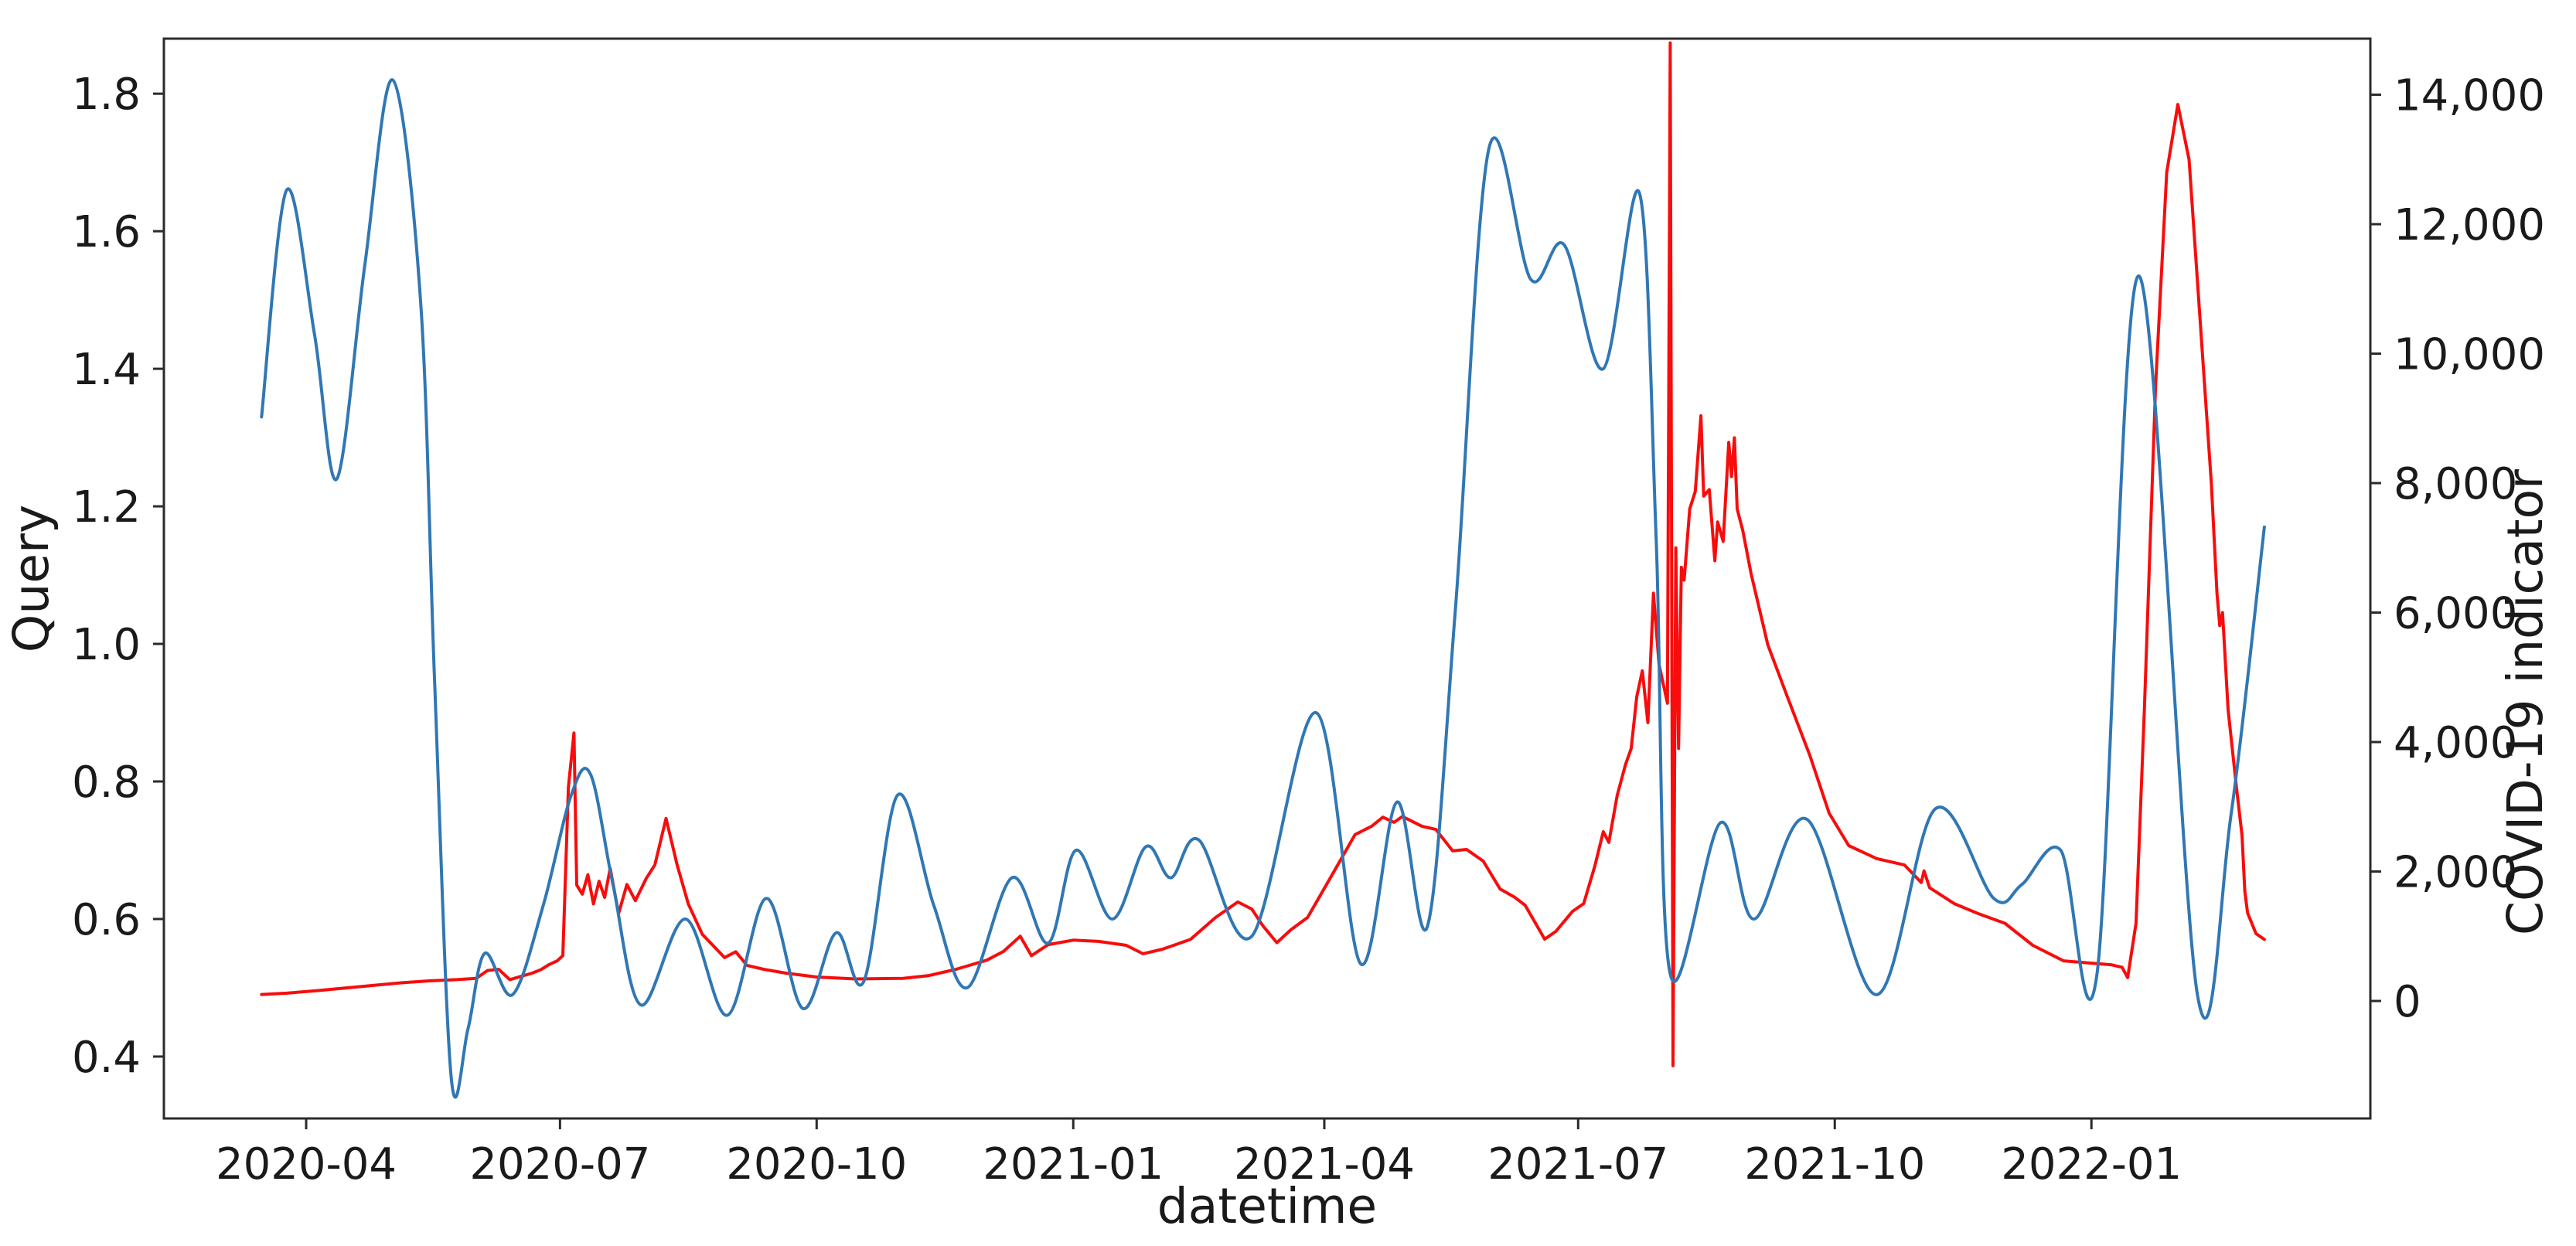 The height and width of the screenshot is (1246, 2576). What do you see at coordinates (106, 782) in the screenshot?
I see `y-left-tick-label: 0.8` at bounding box center [106, 782].